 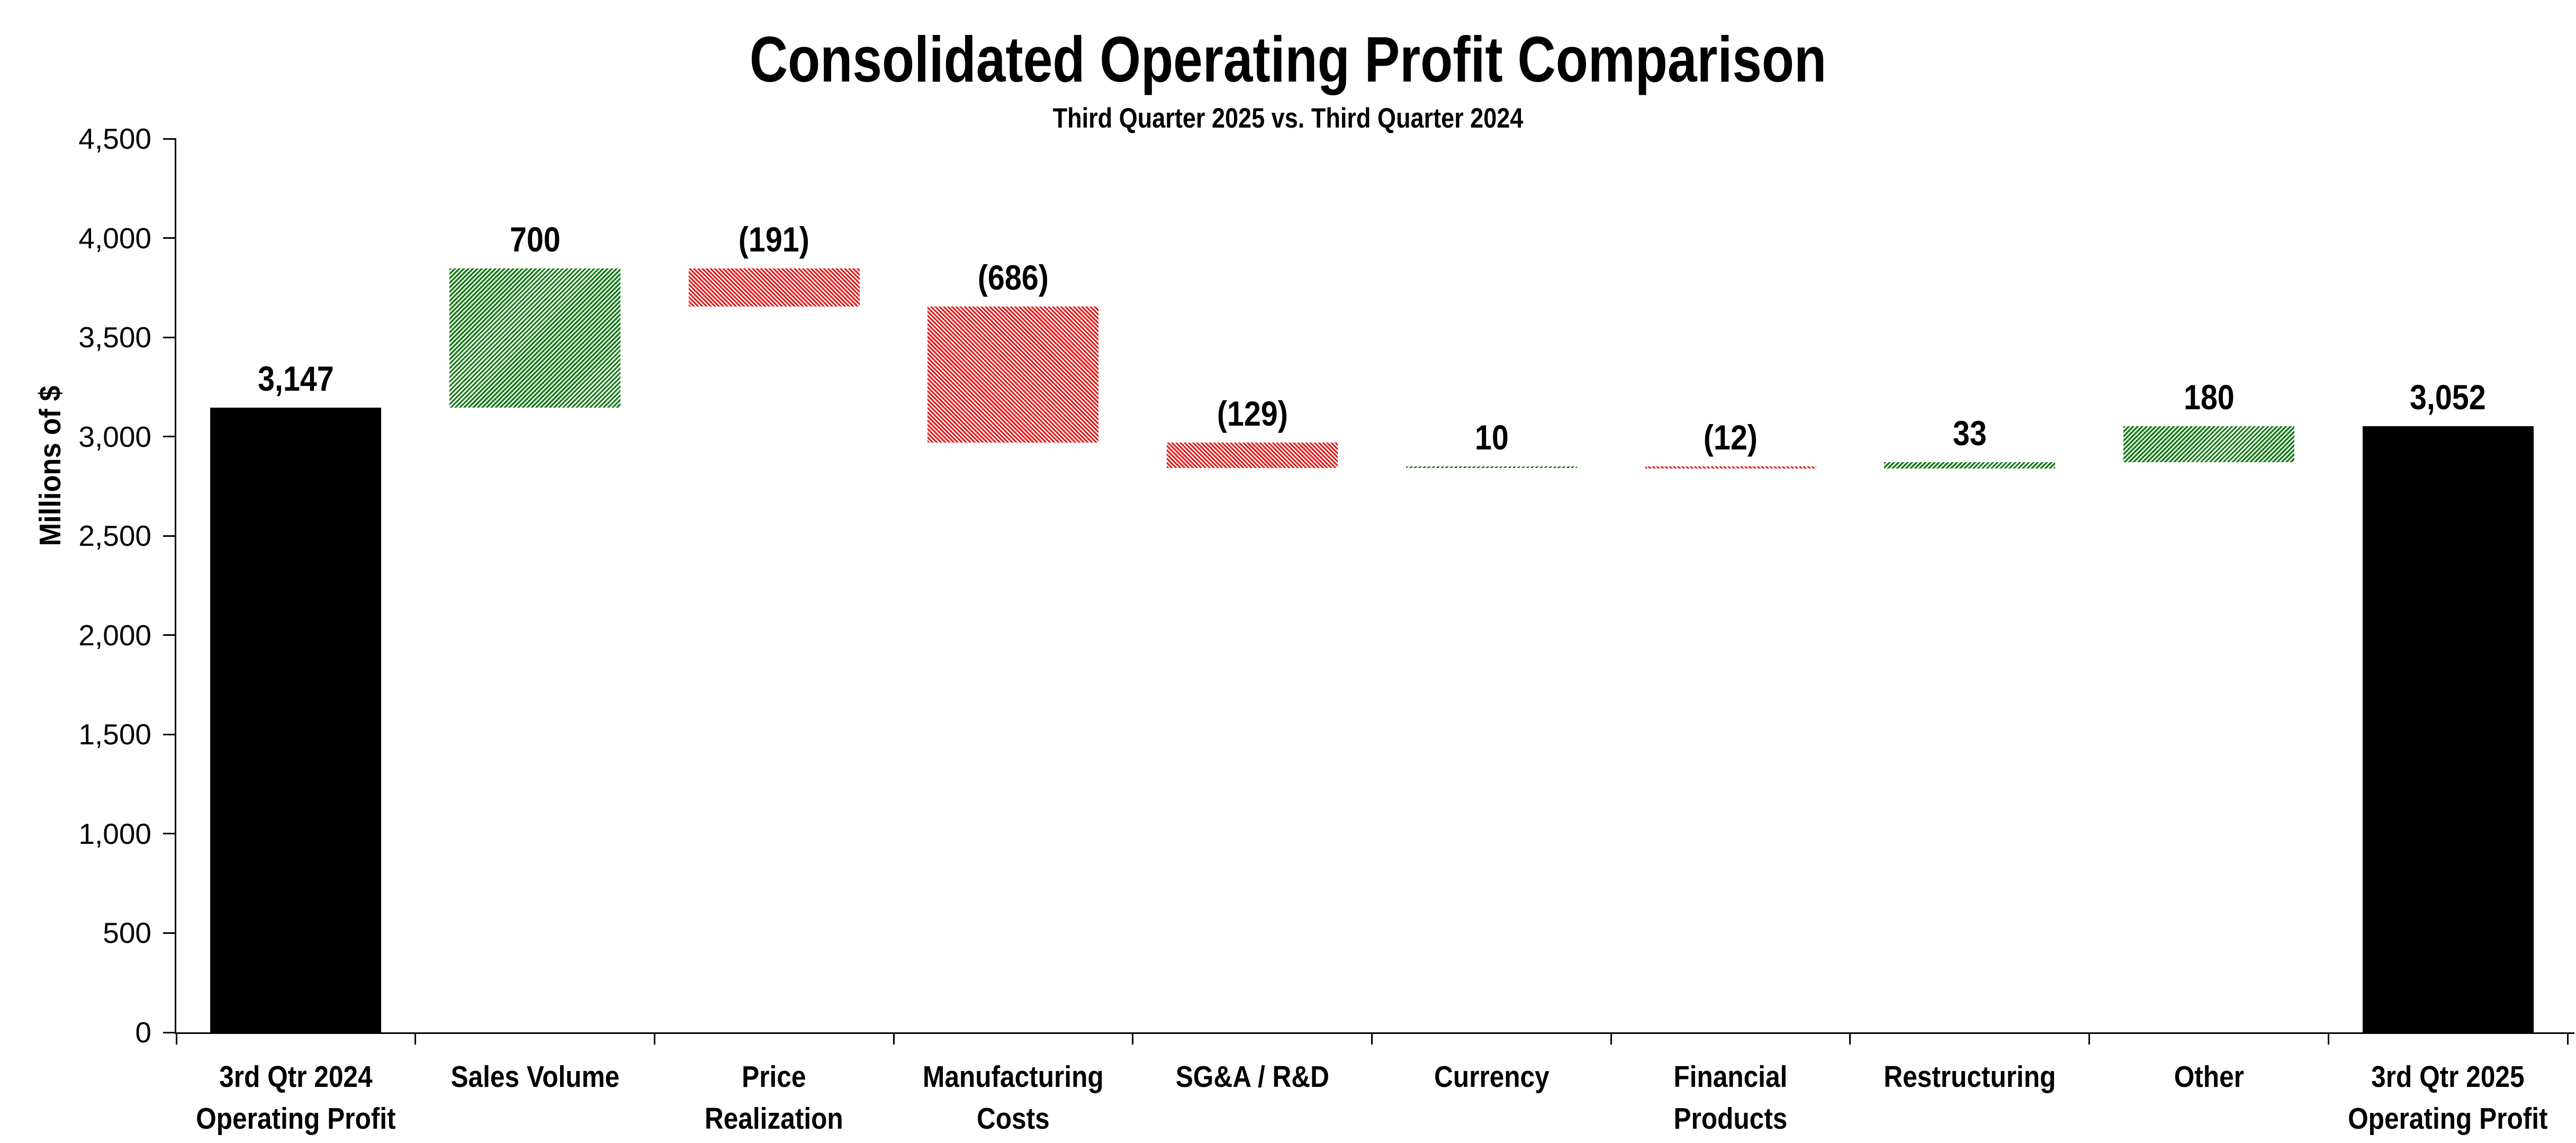 I want to click on bar-value-label-3rd-qtr-2025-operating-profit: 3,052, so click(x=2448, y=397).